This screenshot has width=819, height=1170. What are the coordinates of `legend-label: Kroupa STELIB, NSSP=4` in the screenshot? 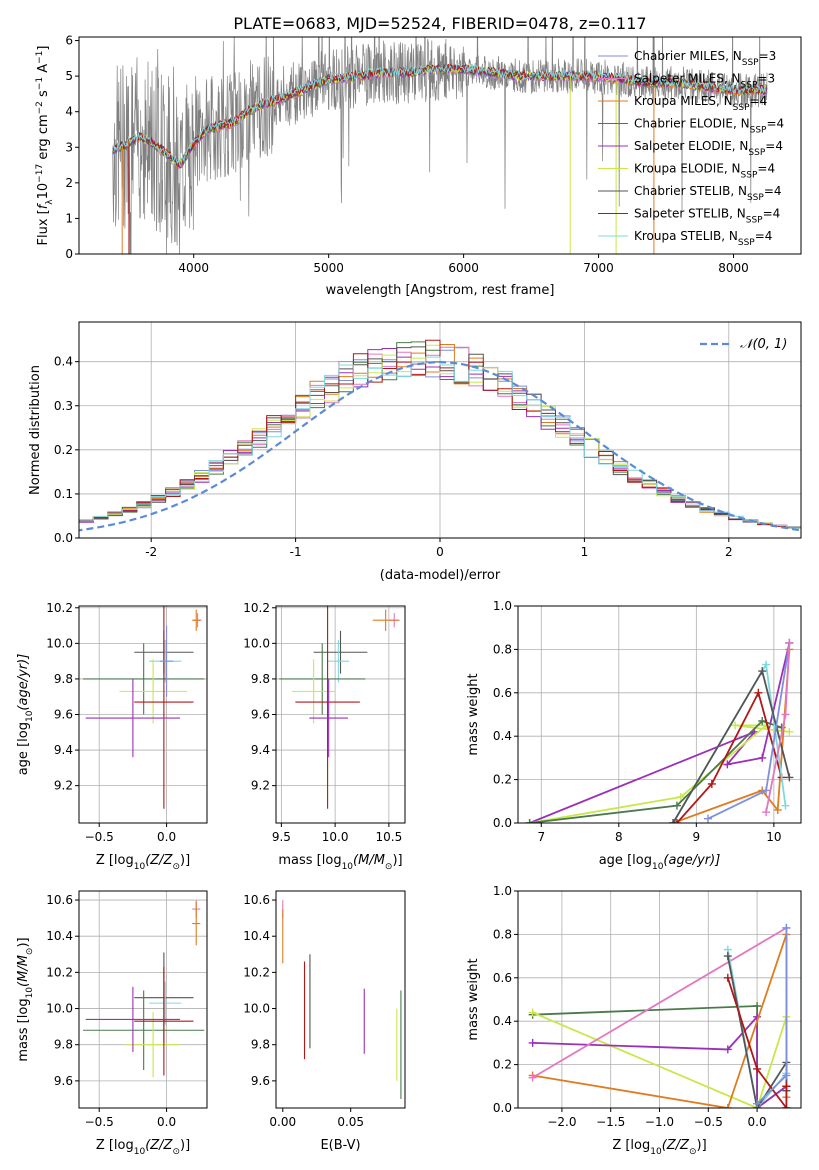 It's located at (703, 238).